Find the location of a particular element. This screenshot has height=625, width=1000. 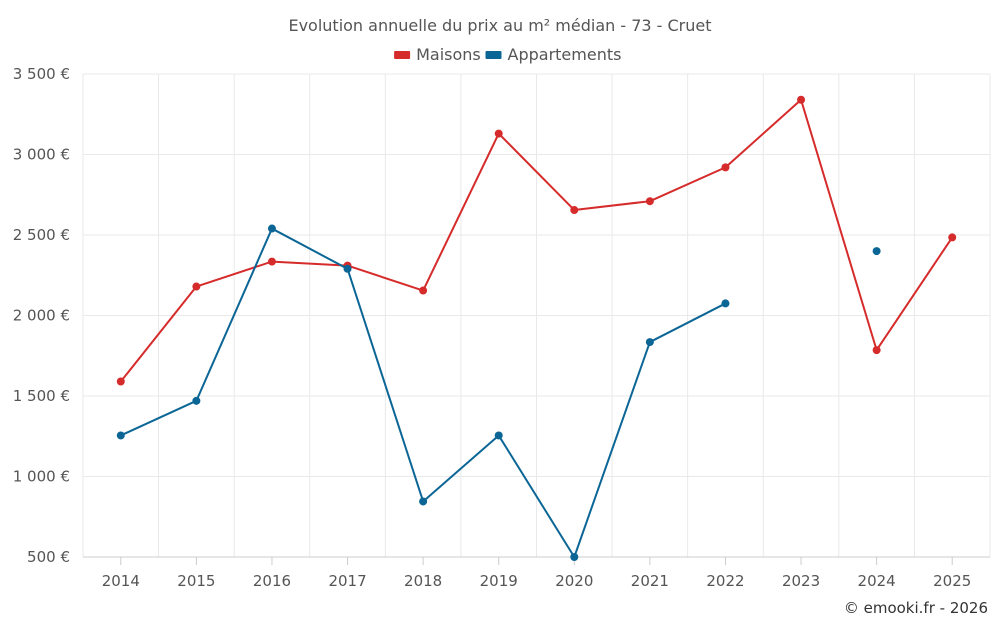

credit-text: © emooki.fr - 2026 is located at coordinates (915, 608).